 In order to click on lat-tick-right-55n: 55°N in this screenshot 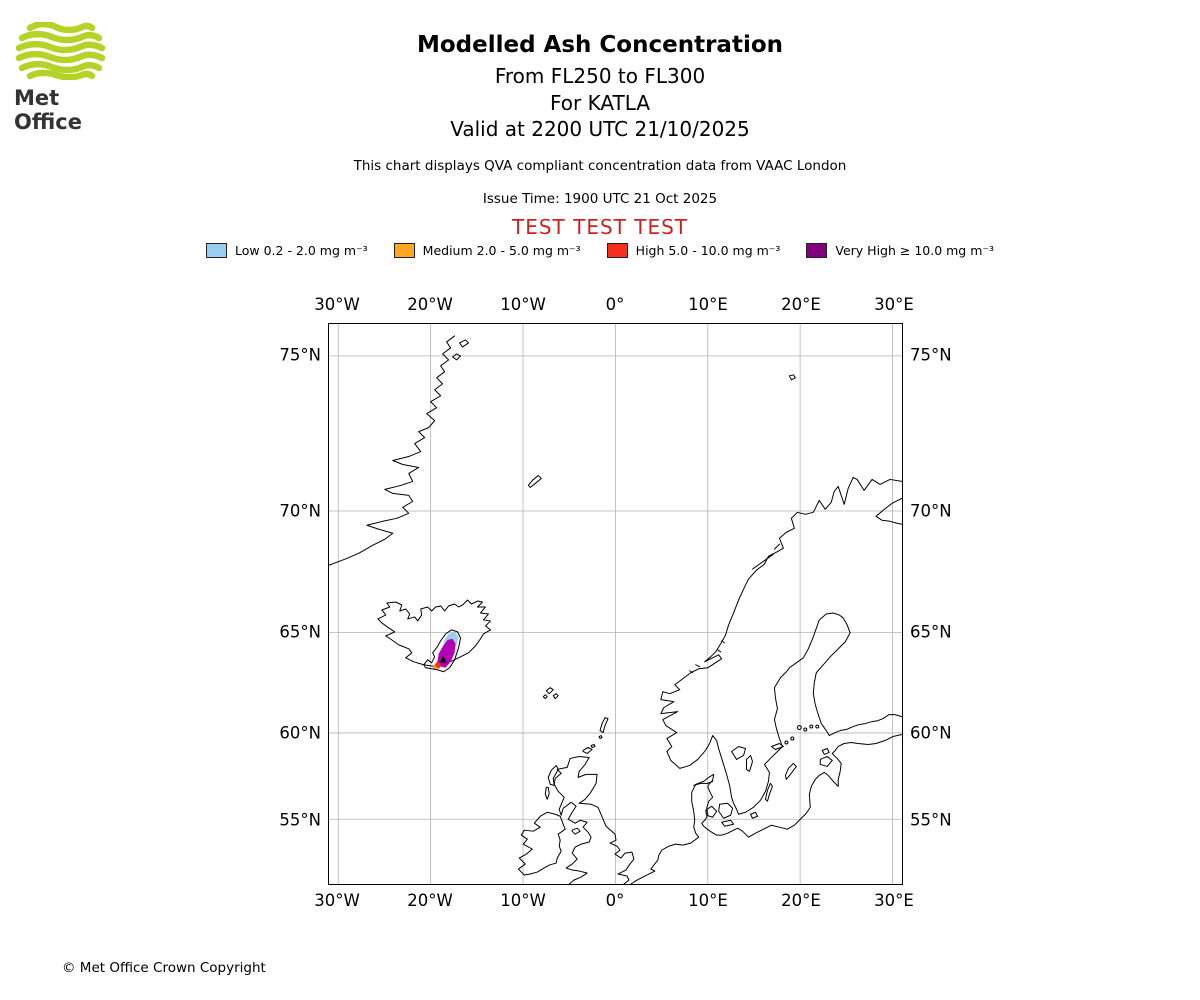, I will do `click(931, 820)`.